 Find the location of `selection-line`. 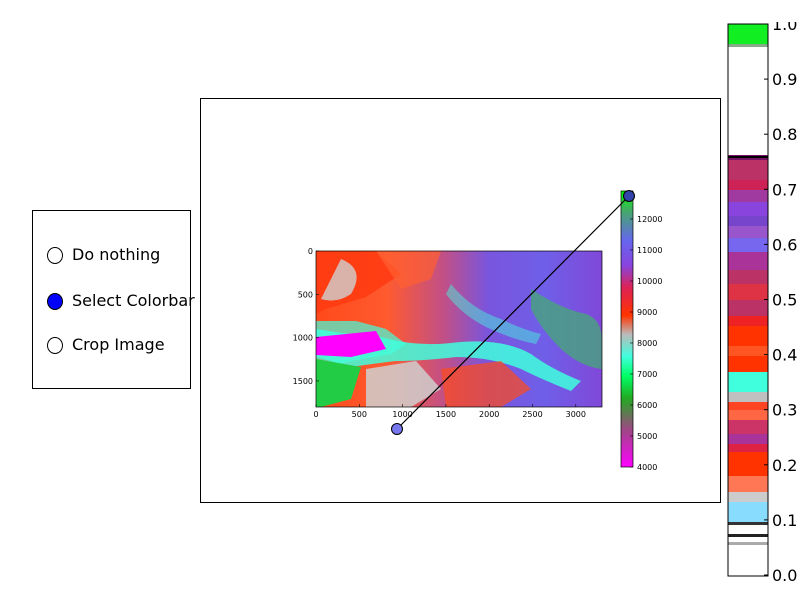

selection-line is located at coordinates (513, 312).